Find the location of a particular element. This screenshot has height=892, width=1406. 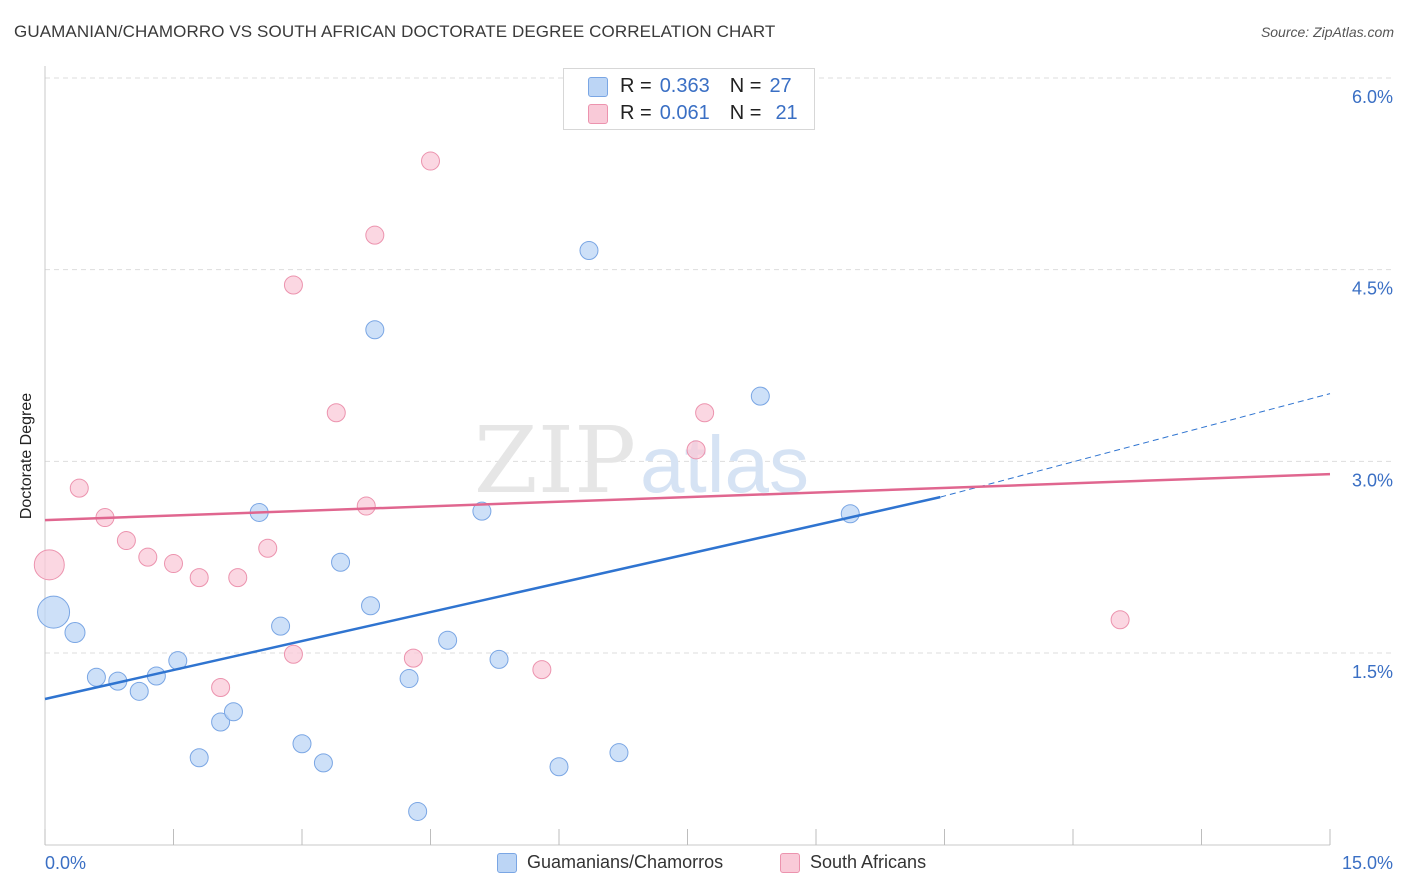

y-tick-label: 3.0% is located at coordinates (1372, 480).